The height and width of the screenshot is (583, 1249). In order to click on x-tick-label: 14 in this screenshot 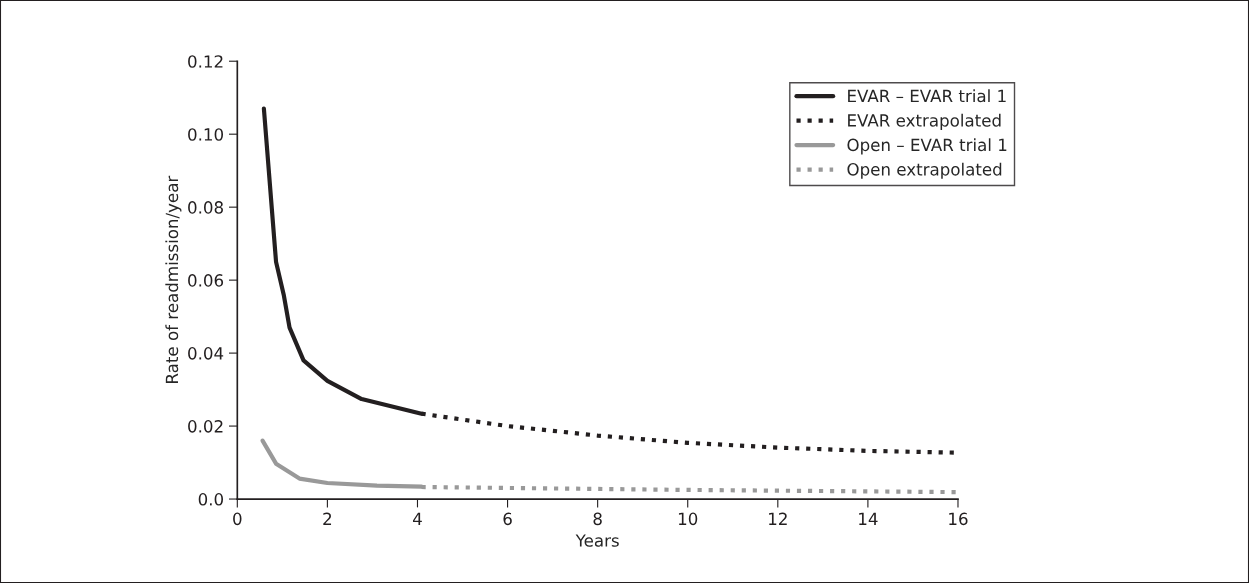, I will do `click(868, 518)`.